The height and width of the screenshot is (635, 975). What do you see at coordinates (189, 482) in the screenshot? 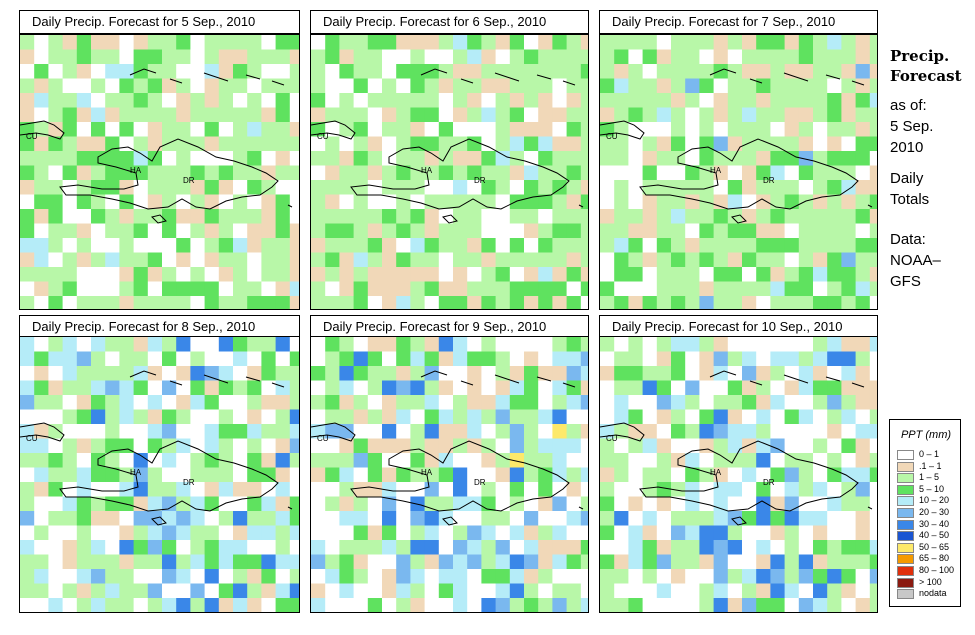
I see `country-label-dr: DR` at bounding box center [189, 482].